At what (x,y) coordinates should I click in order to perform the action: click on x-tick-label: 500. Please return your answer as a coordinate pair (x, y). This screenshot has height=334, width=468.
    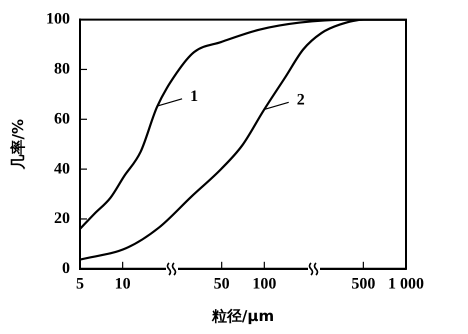
    Looking at the image, I should click on (363, 284).